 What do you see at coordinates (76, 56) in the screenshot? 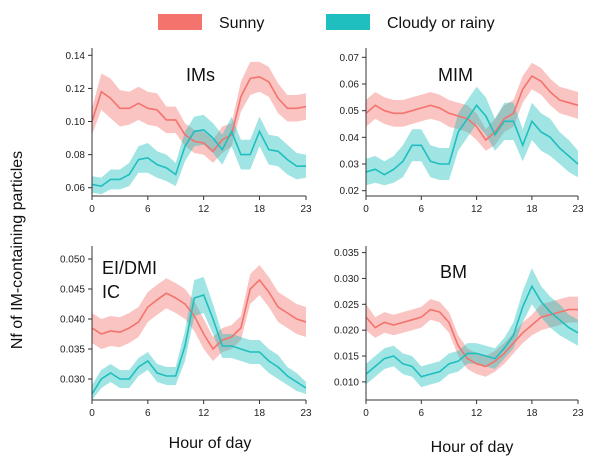
I see `y-tick-label: 0.14` at bounding box center [76, 56].